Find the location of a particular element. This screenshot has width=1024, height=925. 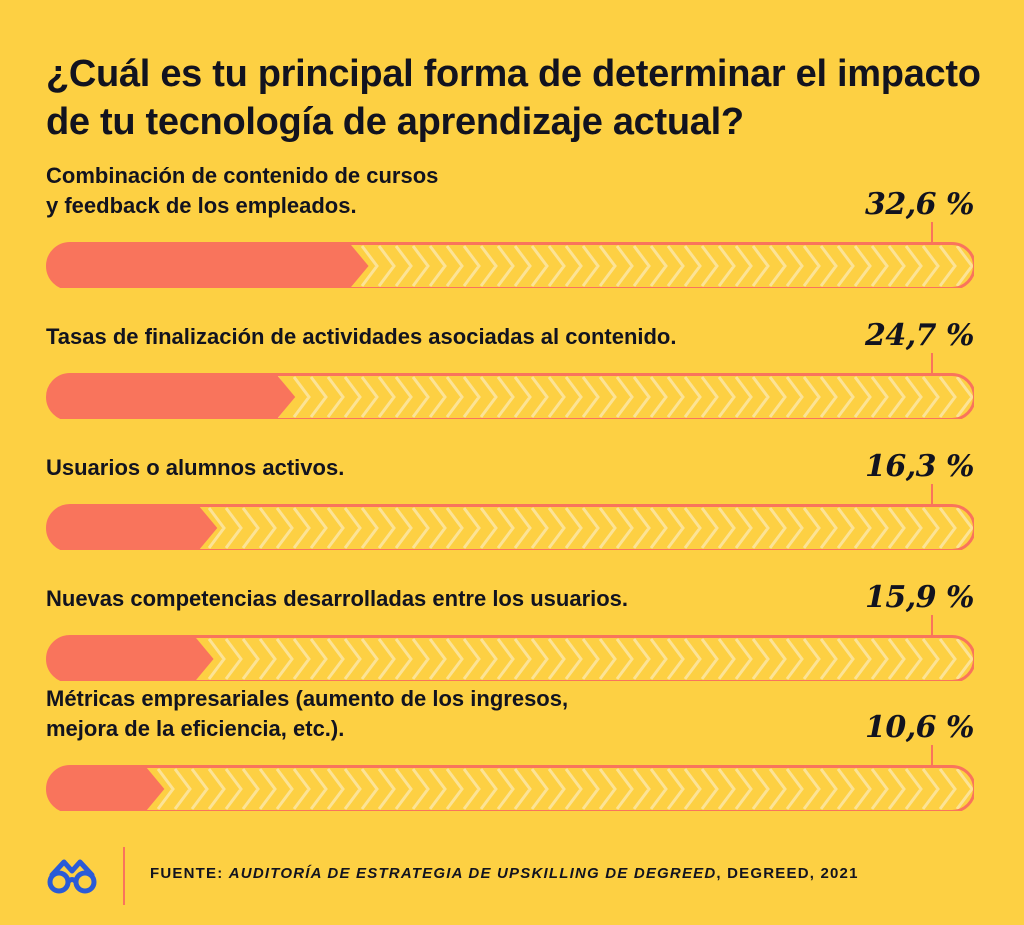

category-label-line: mejora de la eficiencia, etc.). is located at coordinates (195, 728).